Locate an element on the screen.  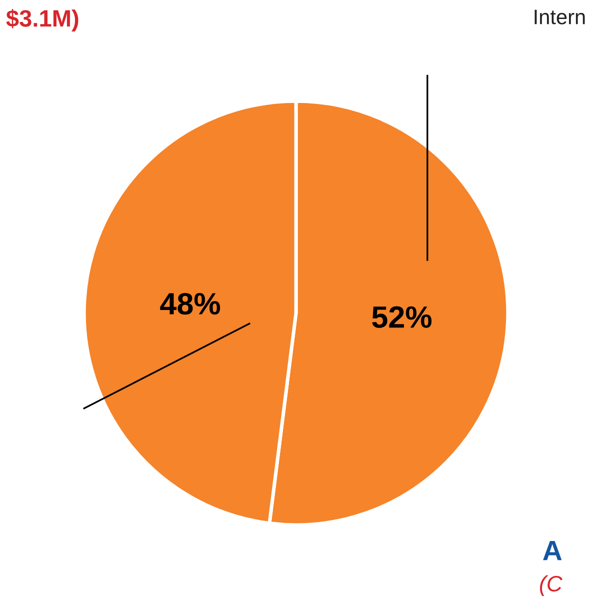
data-label: 52% is located at coordinates (402, 317).